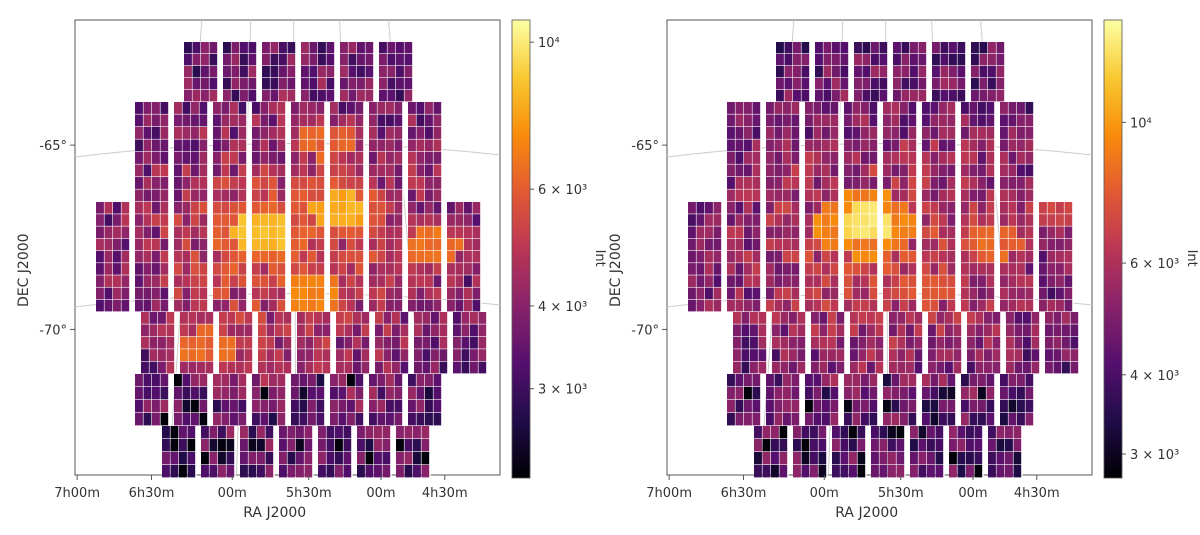  What do you see at coordinates (1113, 249) in the screenshot?
I see `colorbar` at bounding box center [1113, 249].